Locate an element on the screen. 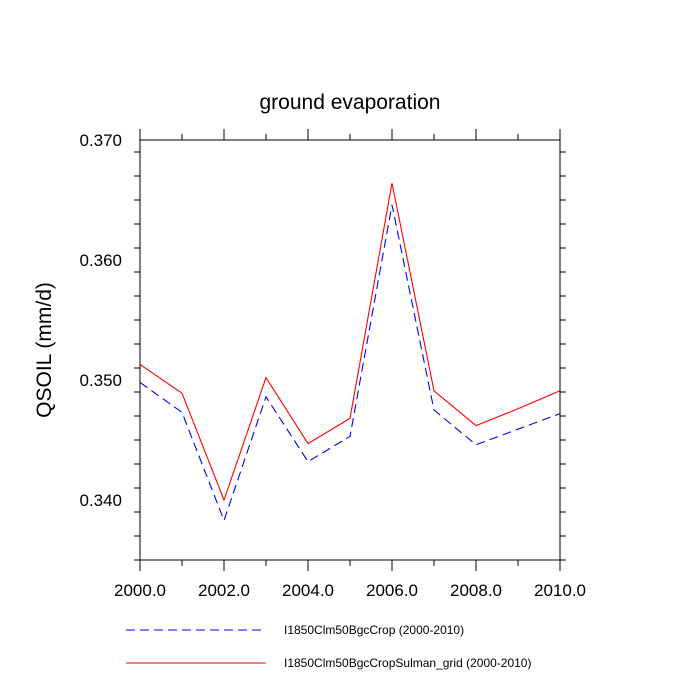 This screenshot has height=700, width=700. chart-title: ground evaporation is located at coordinates (350, 102).